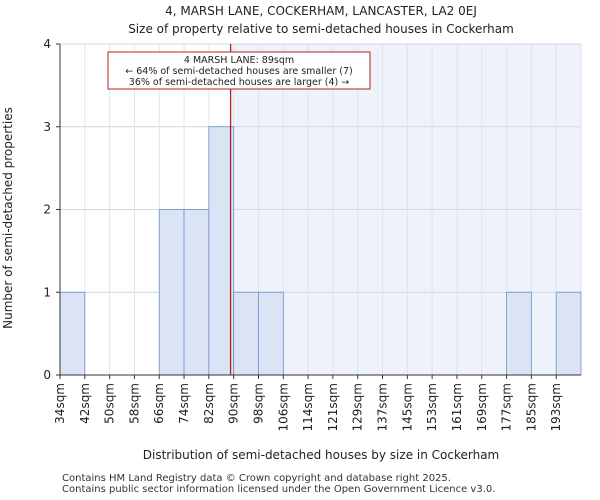  What do you see at coordinates (159, 403) in the screenshot?
I see `x-tick-label: 66sqm` at bounding box center [159, 403].